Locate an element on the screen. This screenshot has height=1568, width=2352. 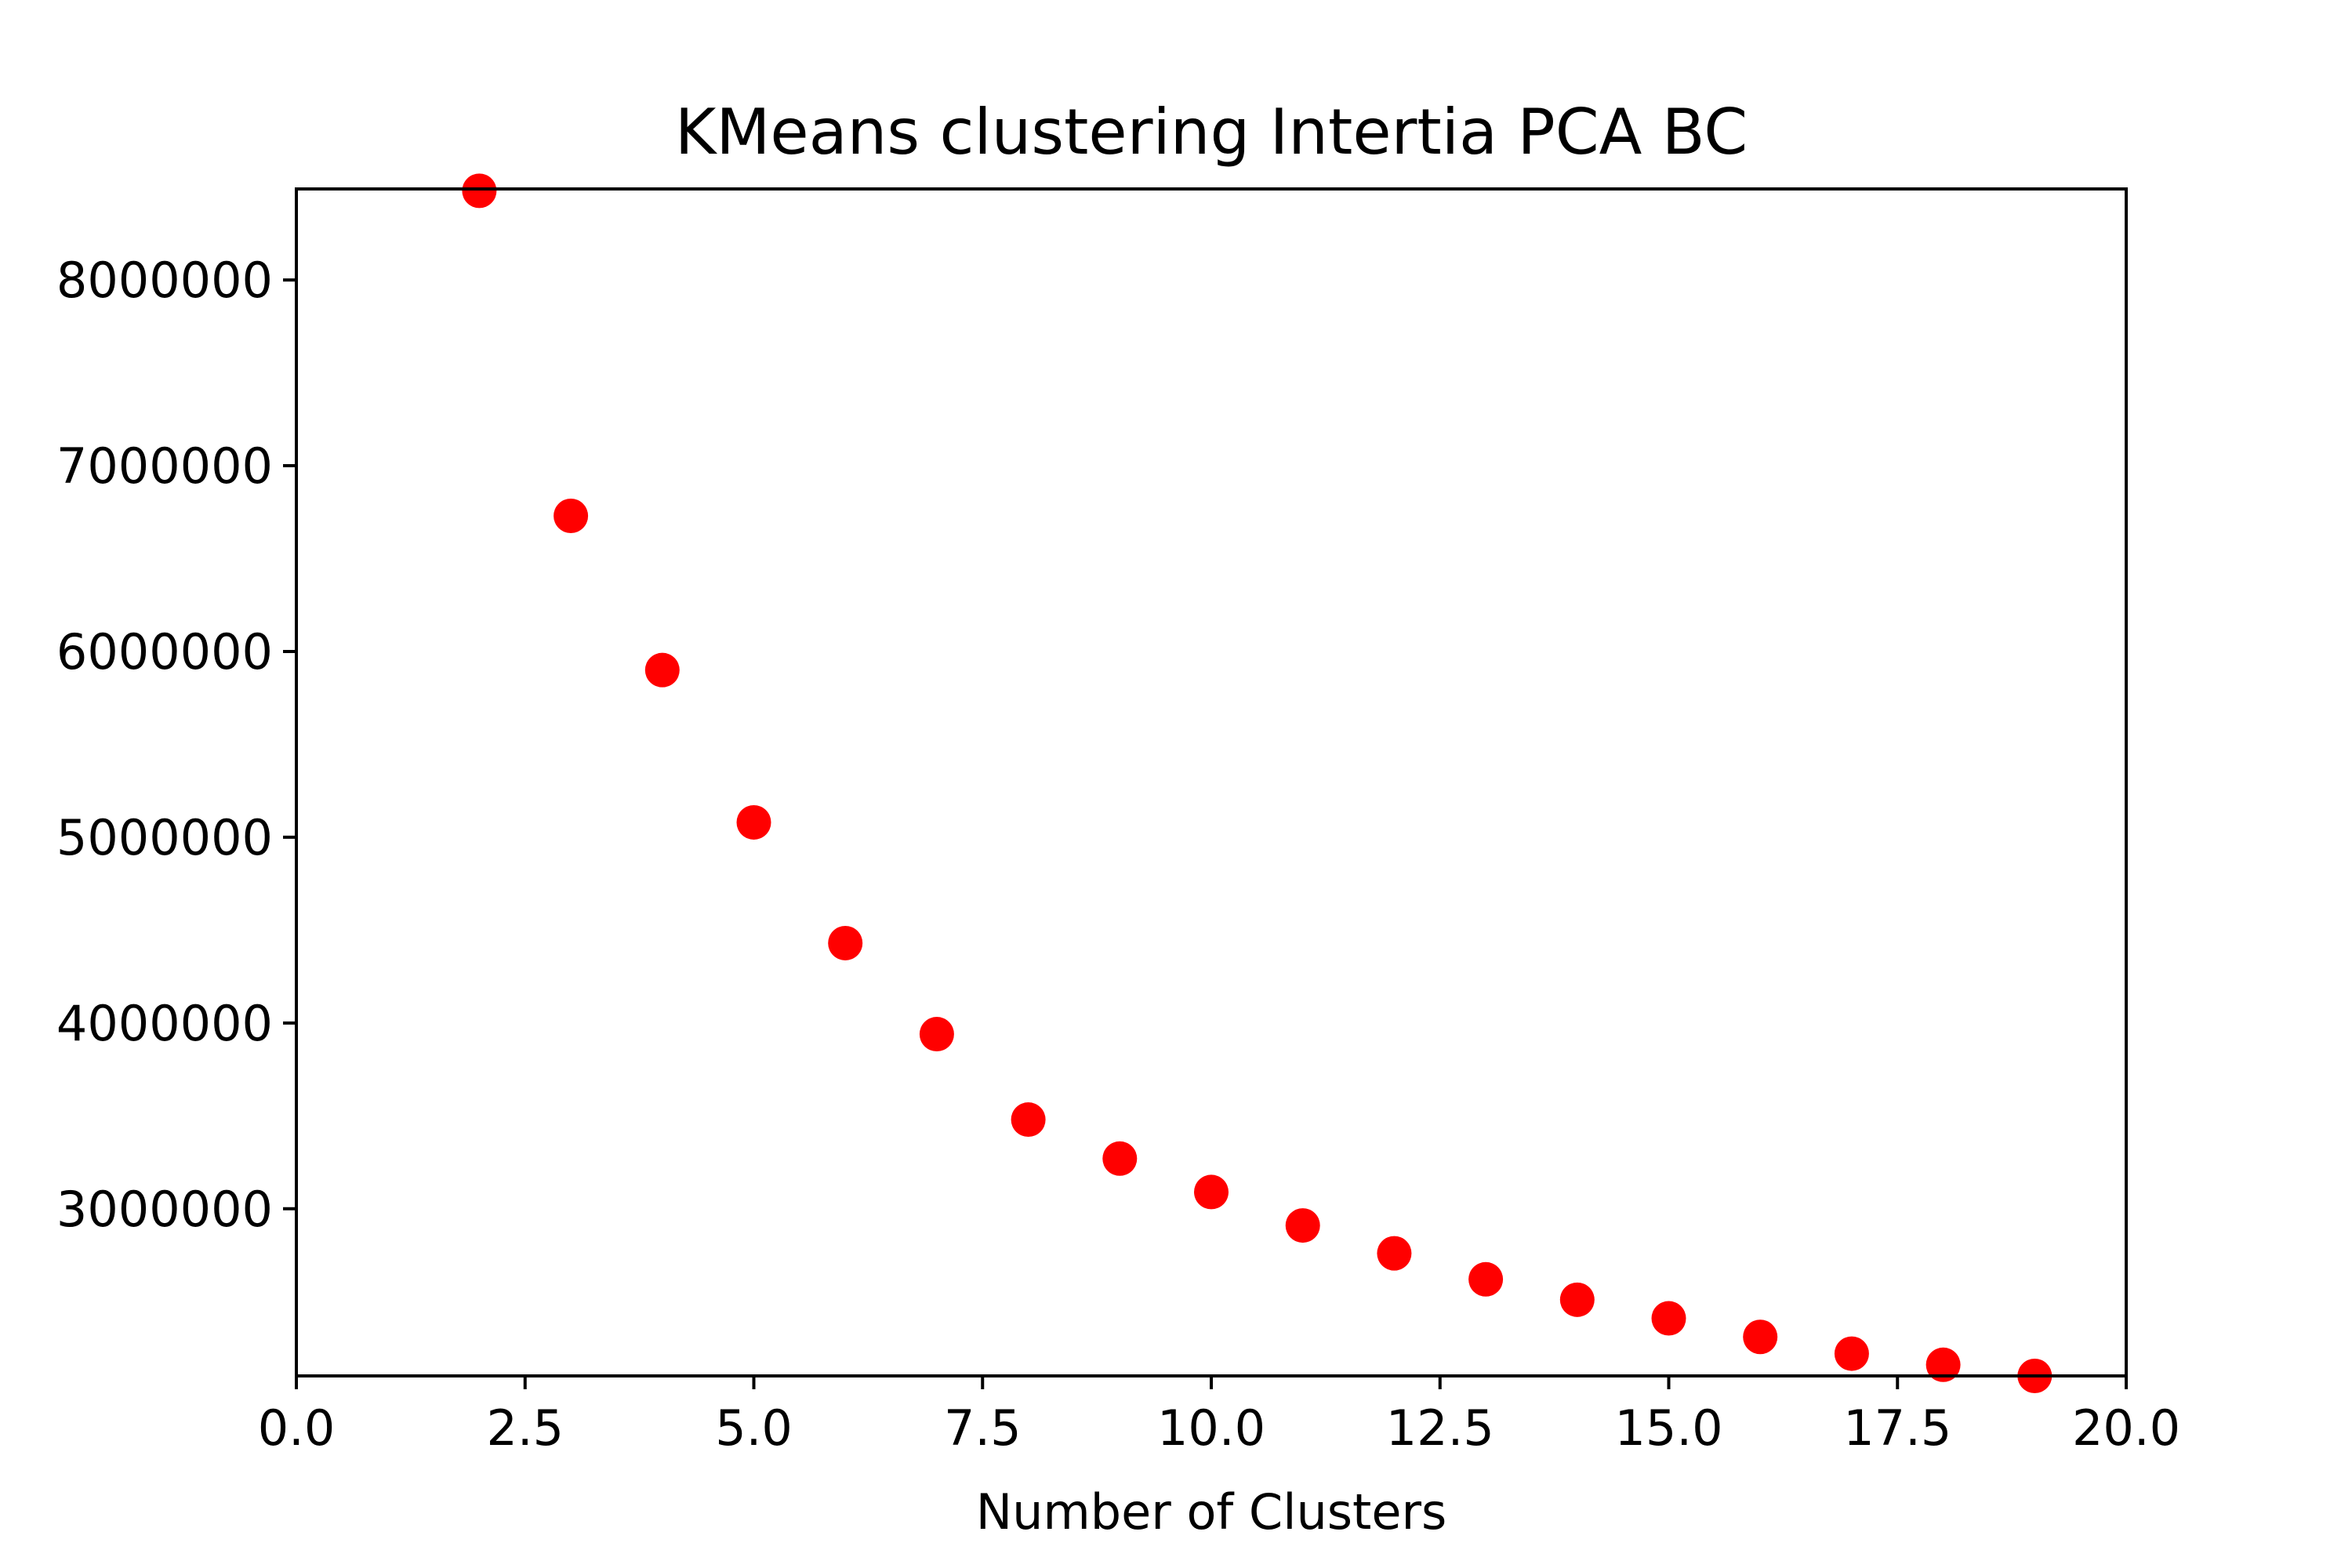
x-axis-label: Number of Clusters is located at coordinates (1211, 1512).